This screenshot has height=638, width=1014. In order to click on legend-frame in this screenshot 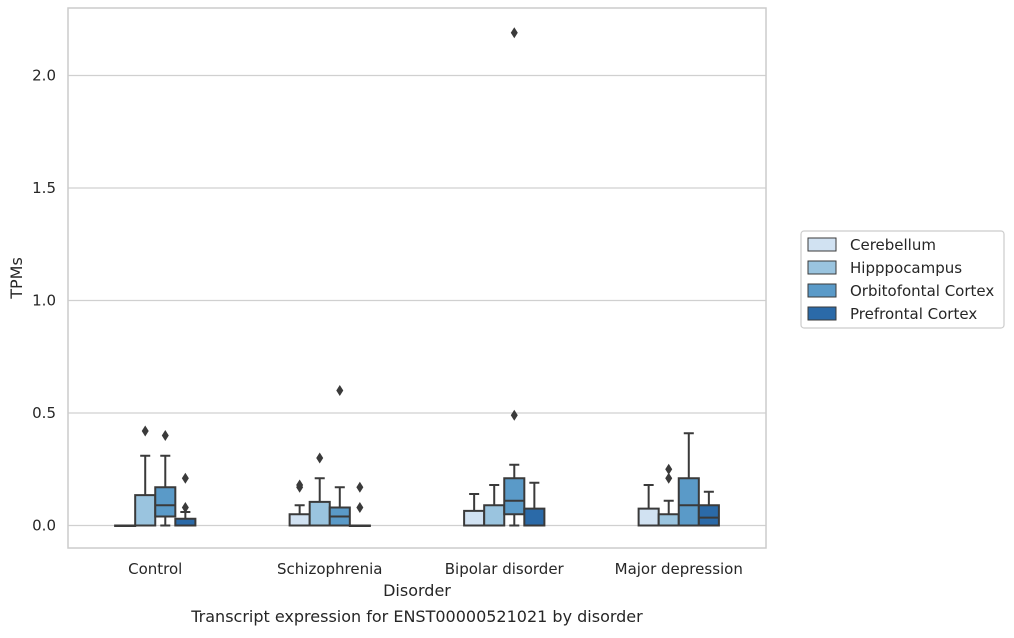, I will do `click(902, 279)`.